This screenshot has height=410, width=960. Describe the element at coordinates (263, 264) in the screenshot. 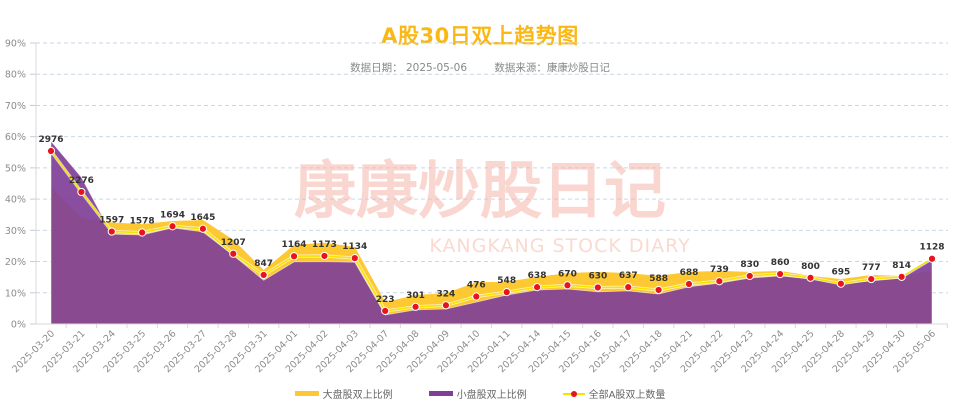

I see `count-data-label: 847` at that location.